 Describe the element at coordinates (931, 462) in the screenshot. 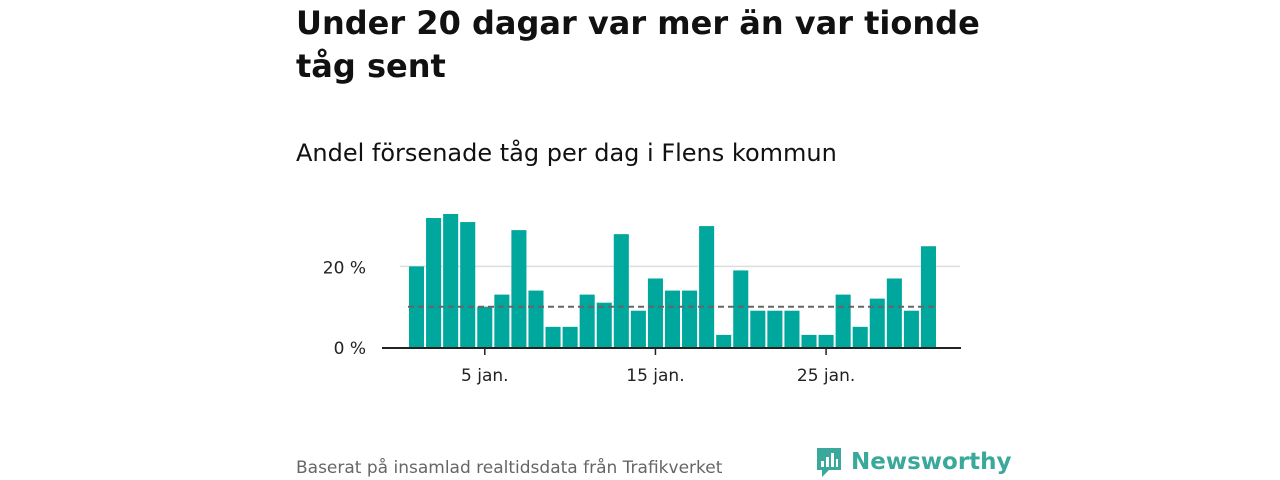

I see `newsworthy-logo-text: Newsworthy` at that location.